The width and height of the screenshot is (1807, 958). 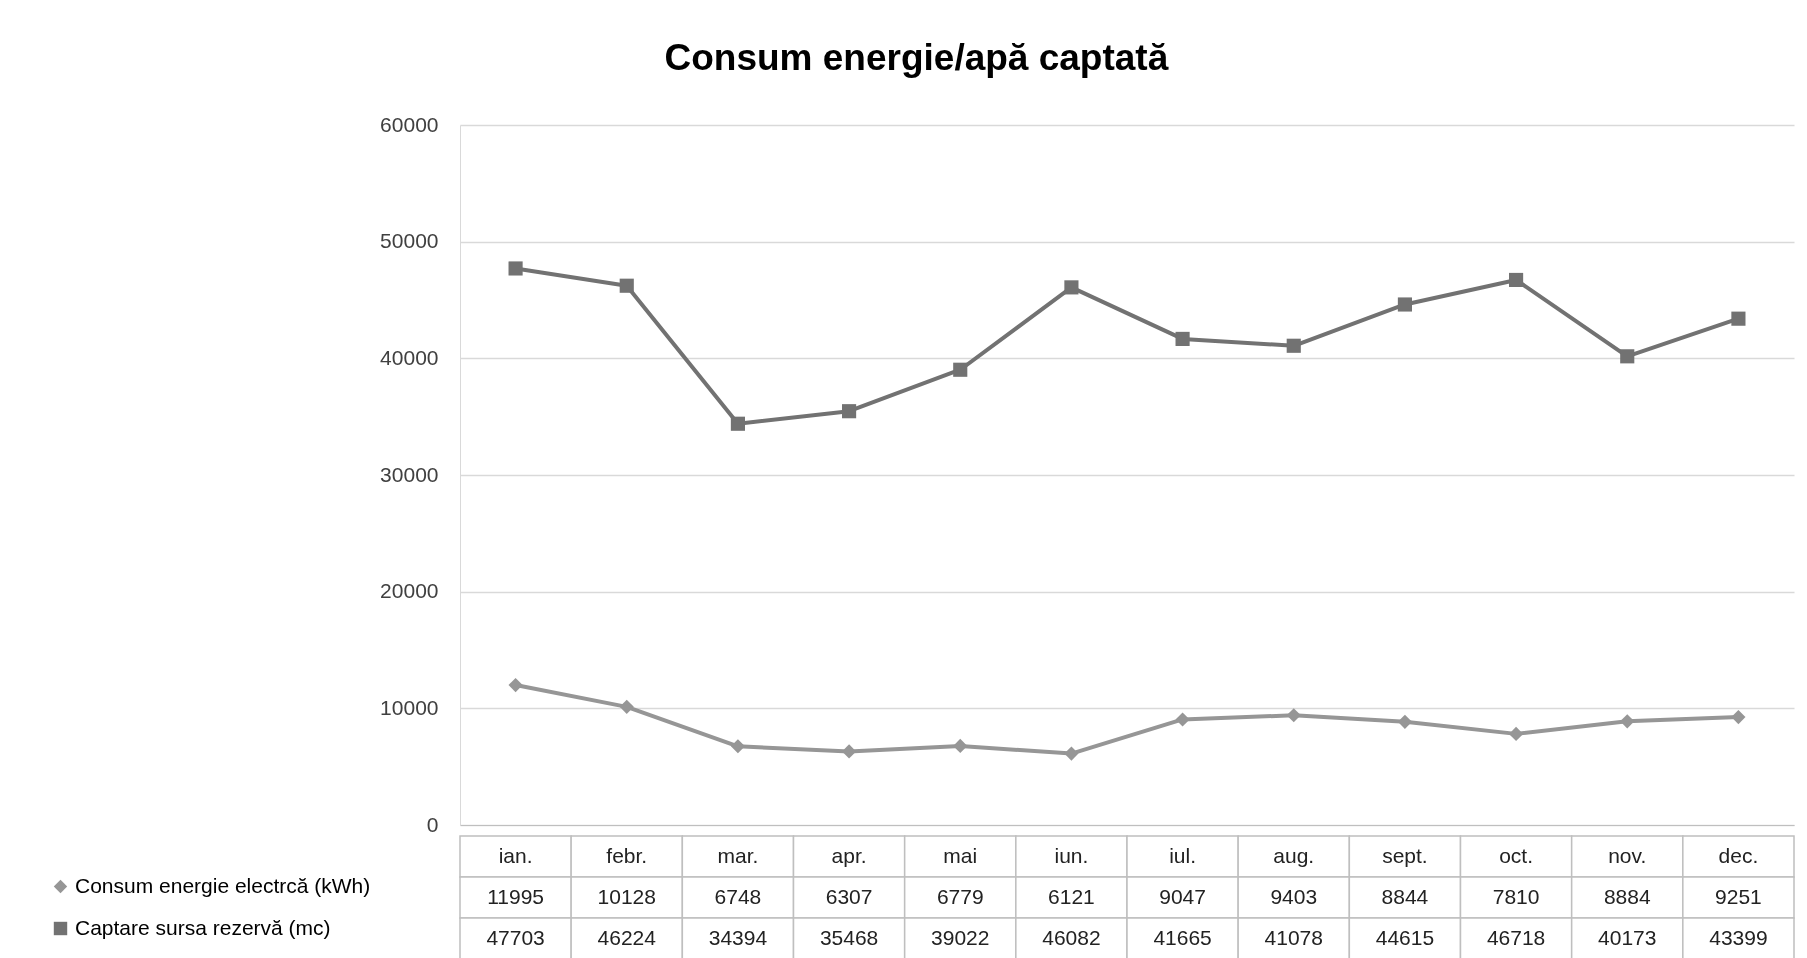 I want to click on legend-label: Captare sursa rezervă (mc), so click(x=203, y=927).